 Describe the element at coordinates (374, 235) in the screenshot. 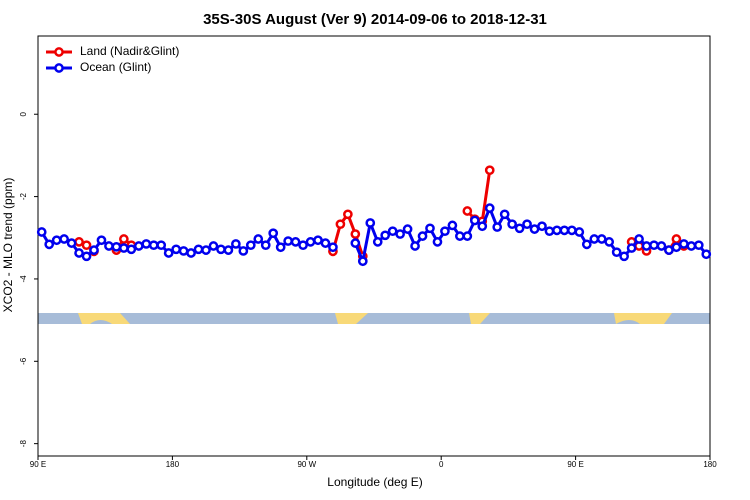

I see `series` at that location.